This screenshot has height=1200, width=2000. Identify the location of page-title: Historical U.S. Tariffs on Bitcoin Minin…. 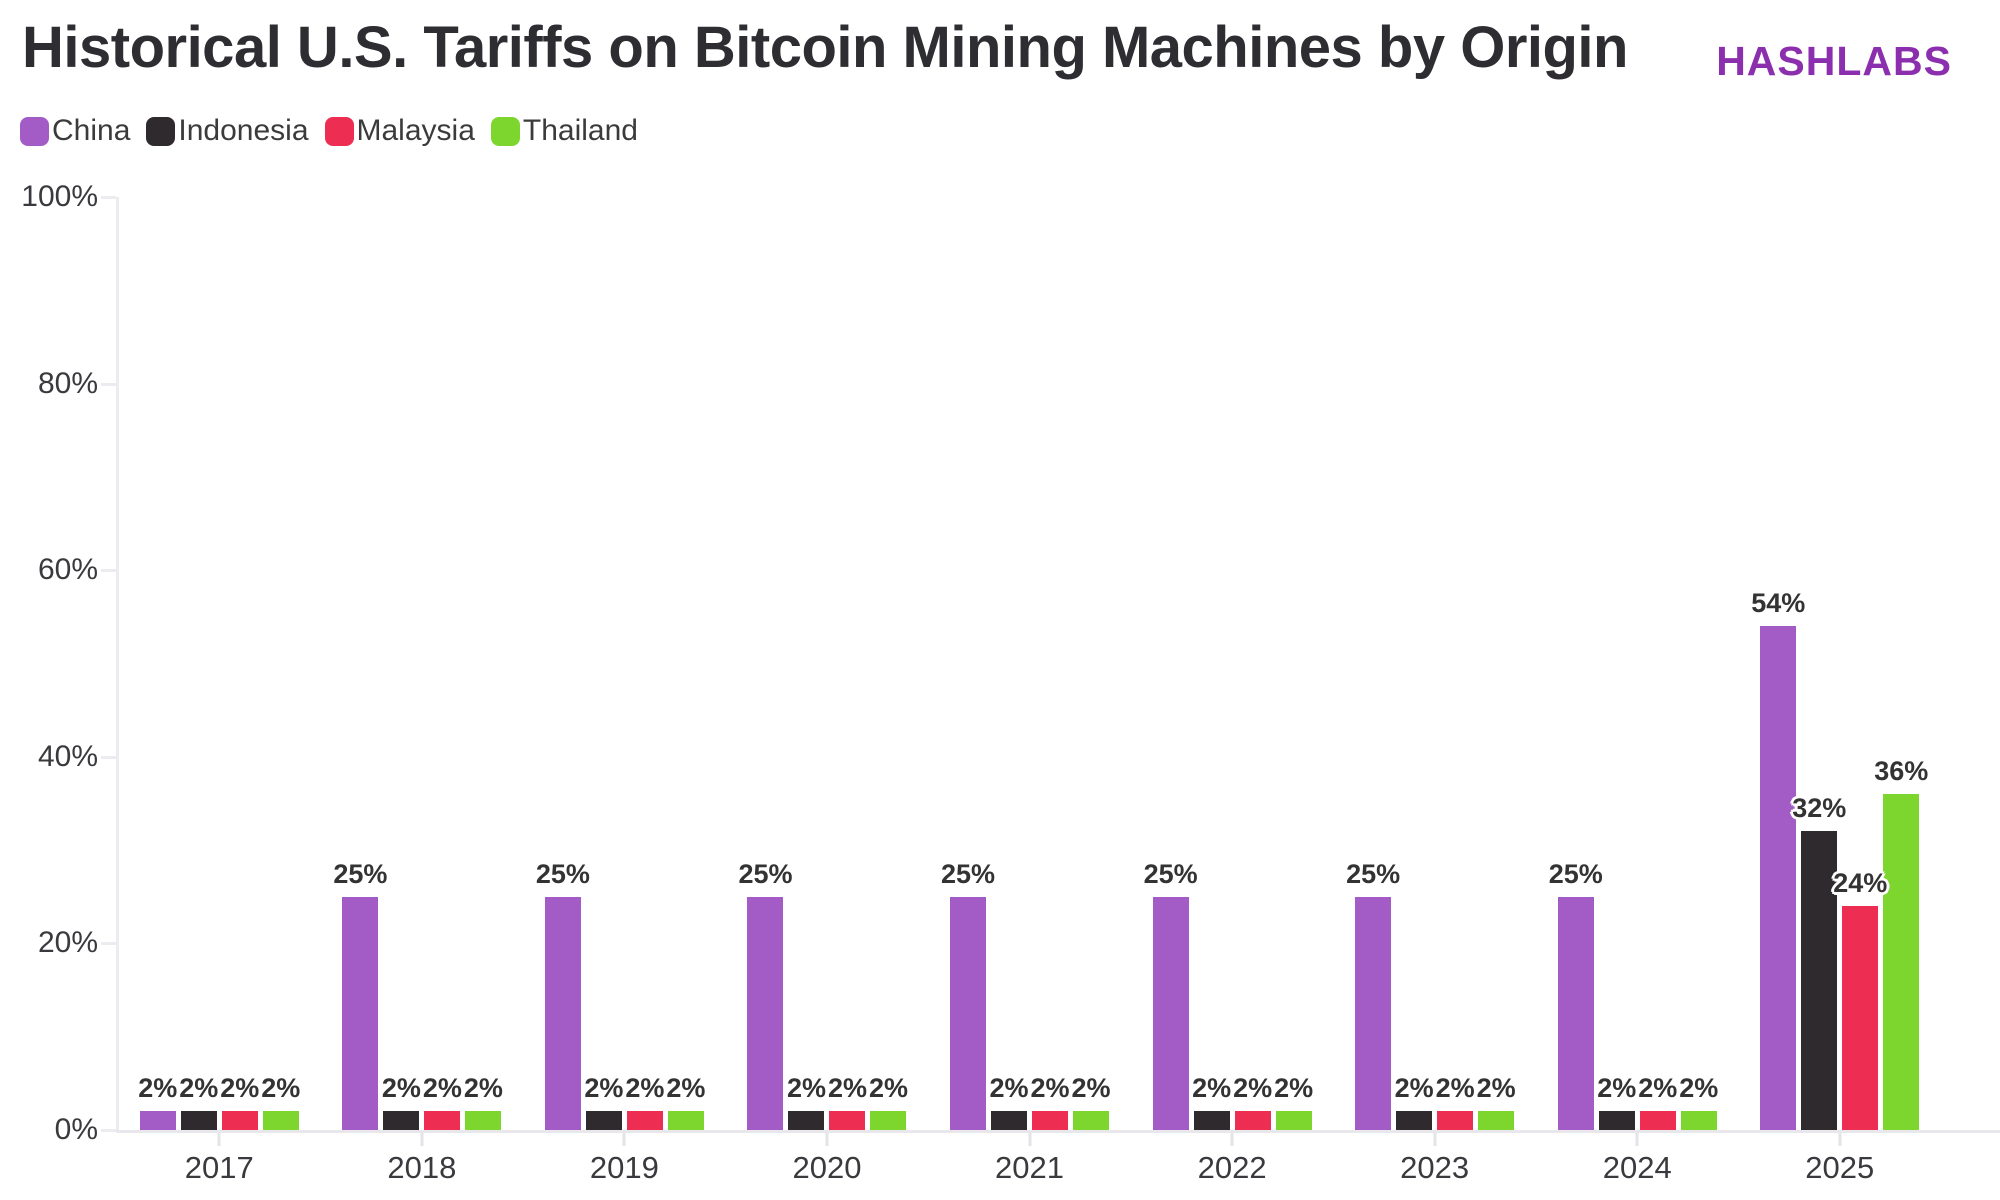
(825, 47).